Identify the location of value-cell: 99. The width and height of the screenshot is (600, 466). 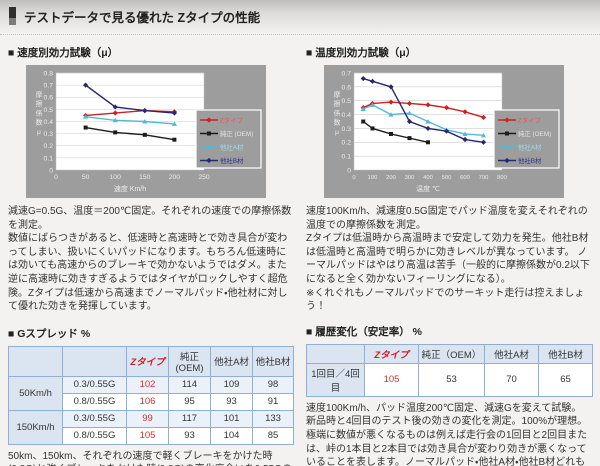
(147, 418).